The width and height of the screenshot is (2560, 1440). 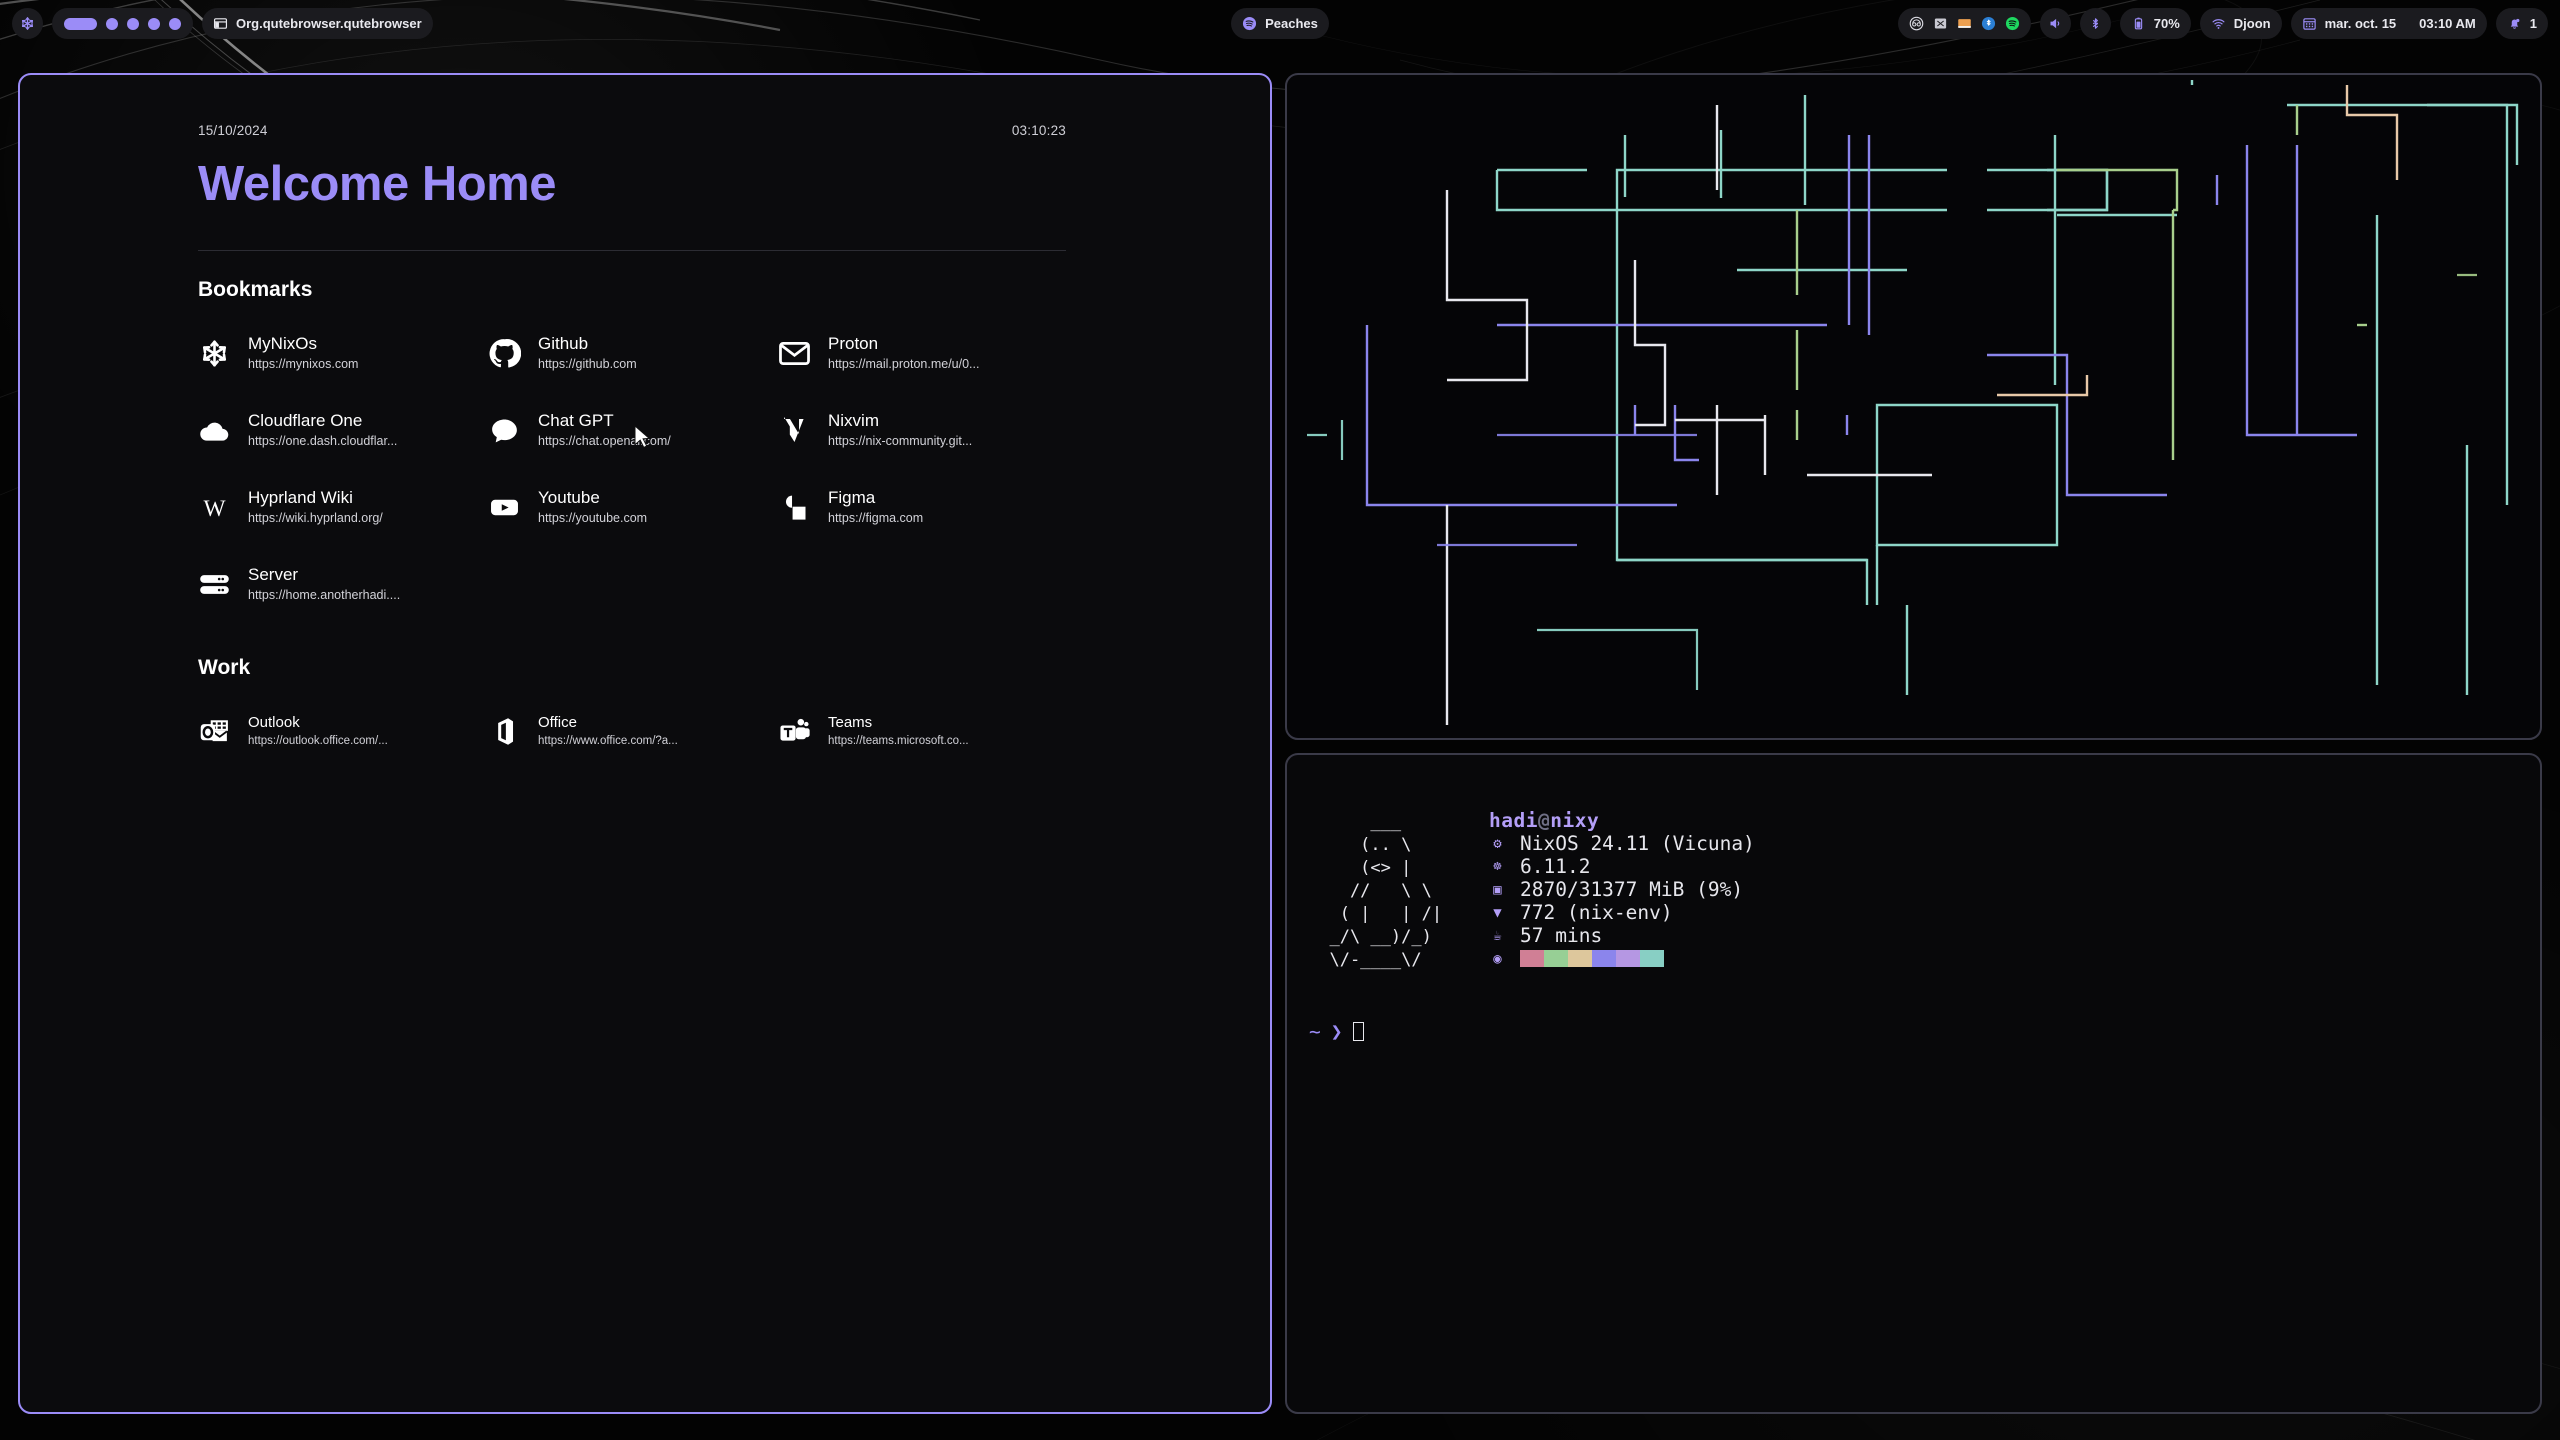 I want to click on fastfetch-user: hadi, so click(x=1513, y=820).